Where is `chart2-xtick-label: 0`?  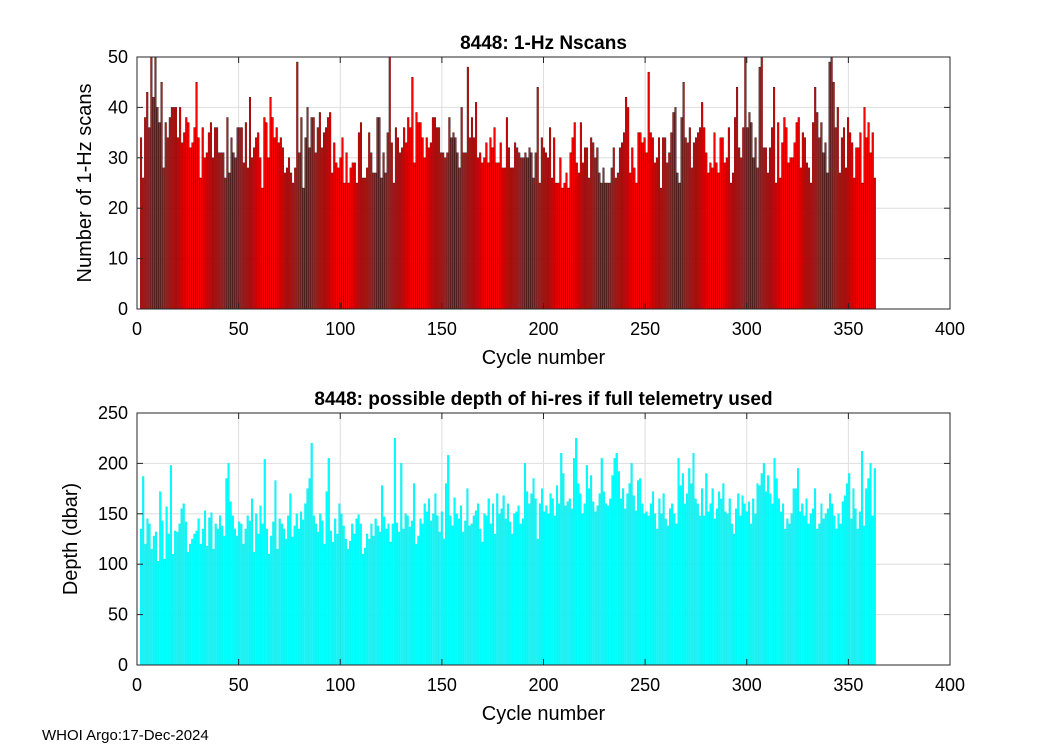
chart2-xtick-label: 0 is located at coordinates (137, 685).